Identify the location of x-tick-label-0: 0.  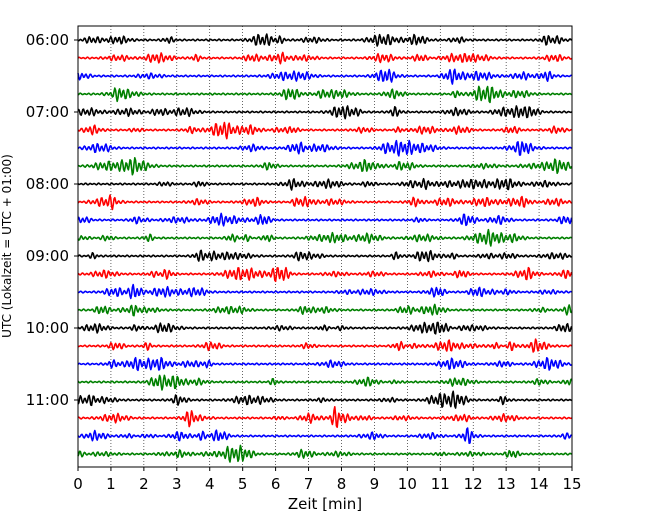
(78, 484).